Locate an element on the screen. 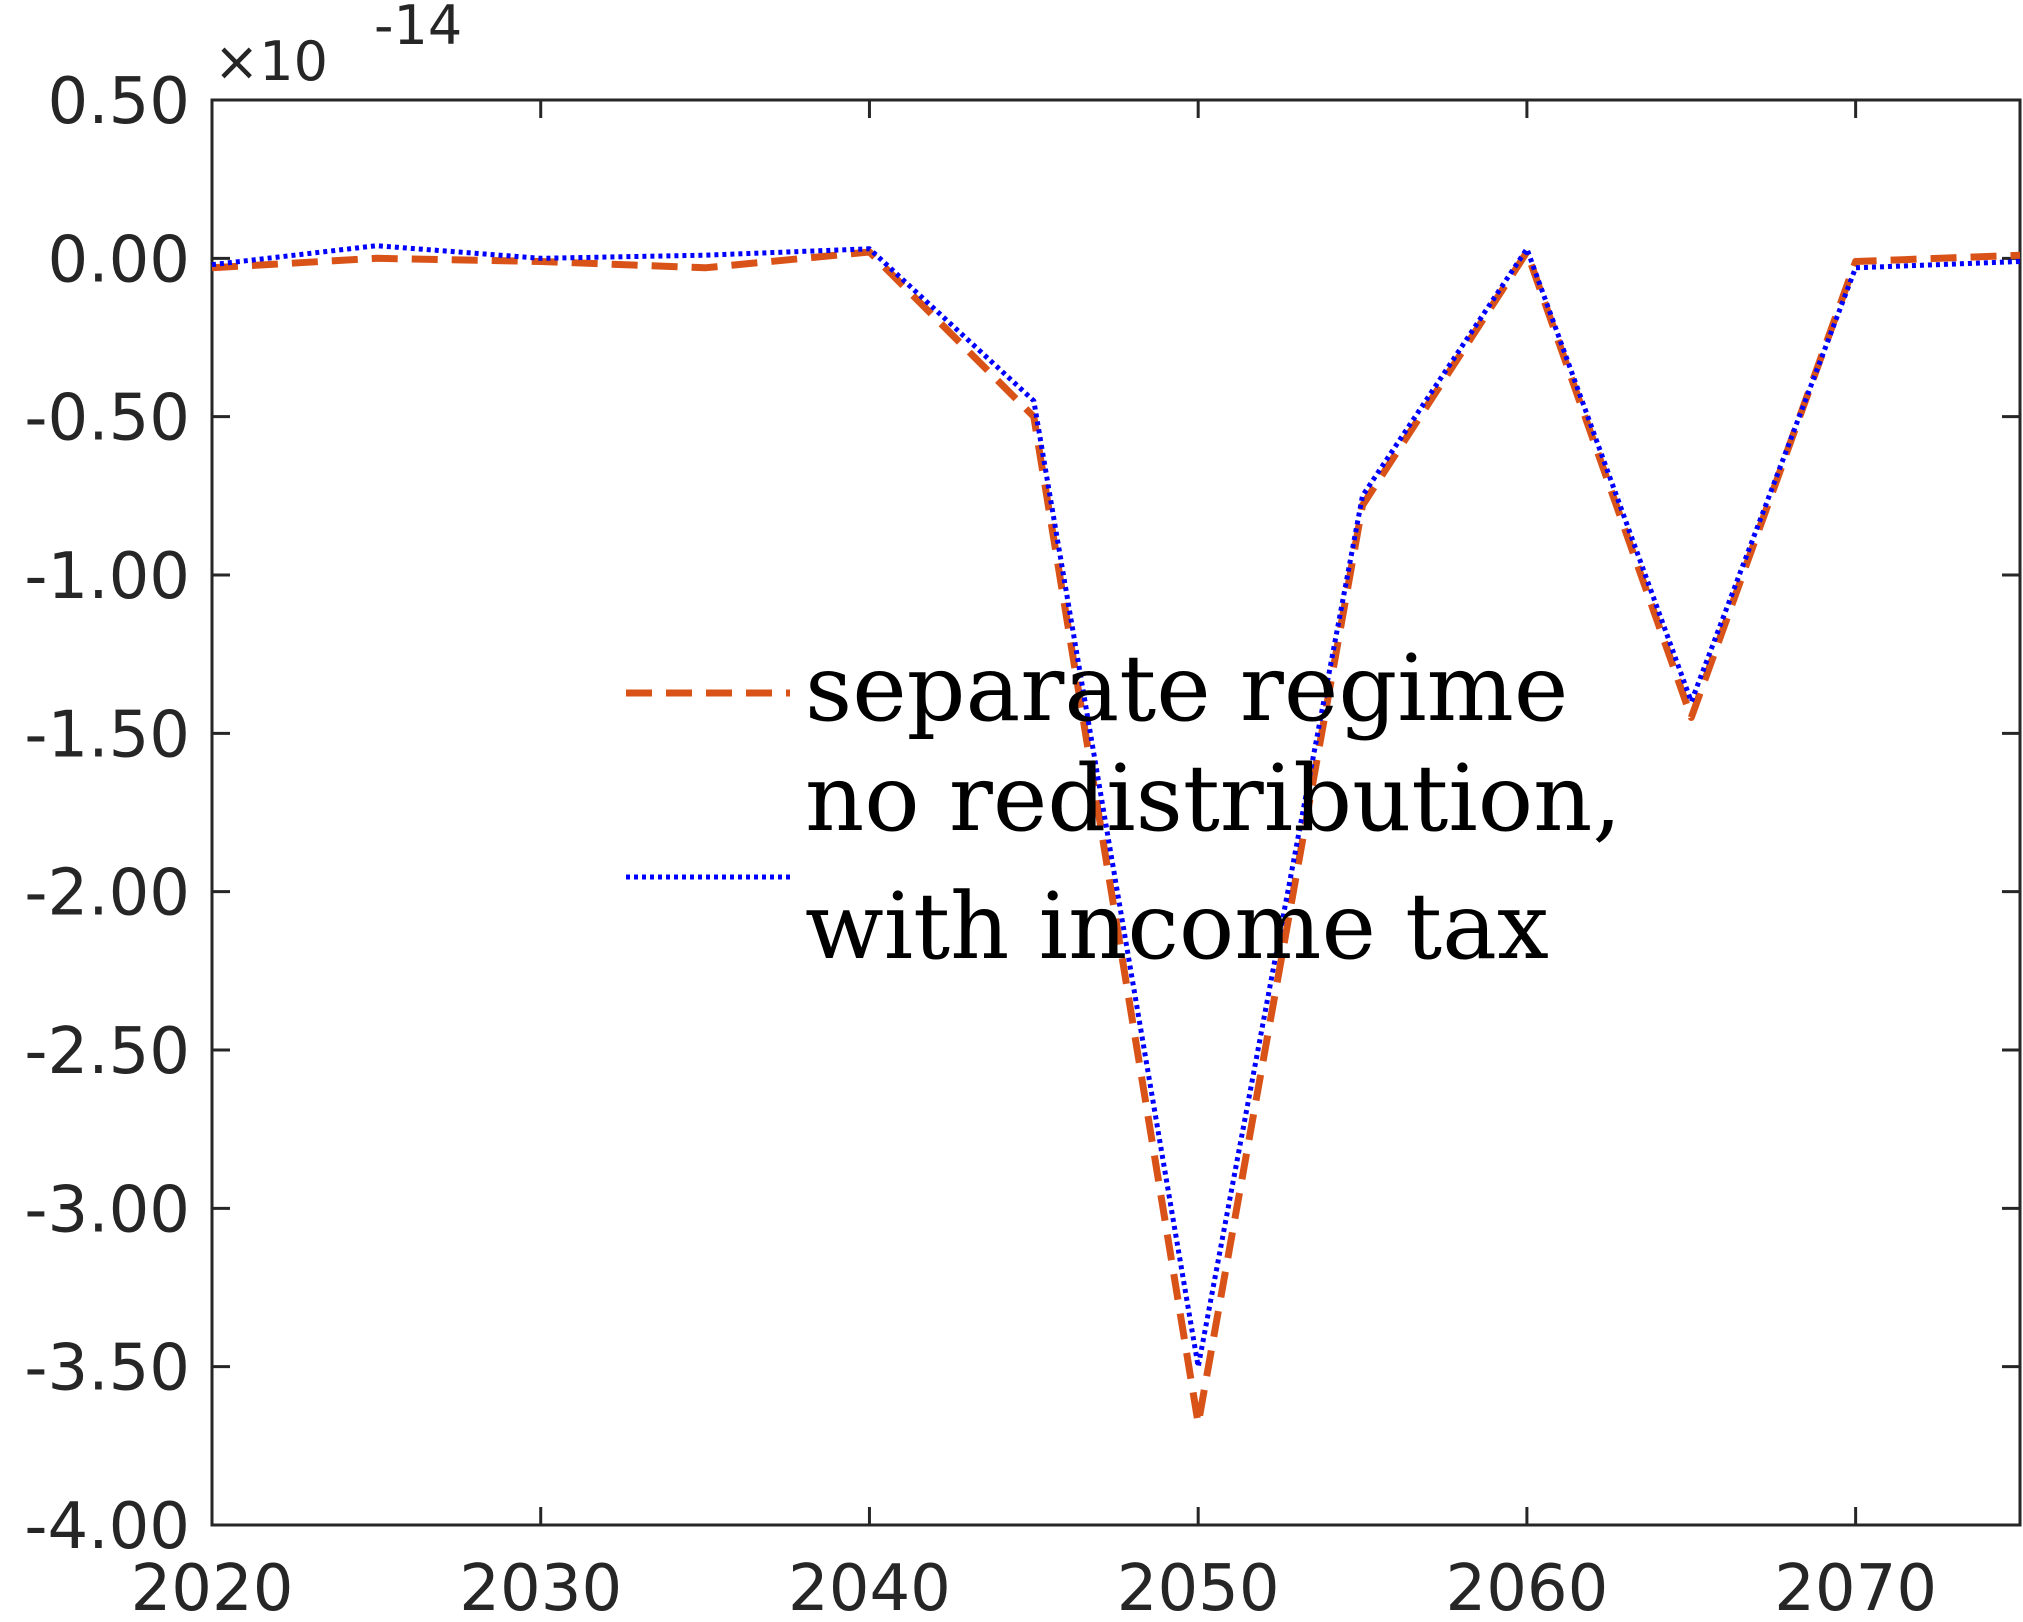 This screenshot has width=2023, height=1622. y-tick-label: -4.00 is located at coordinates (107, 1527).